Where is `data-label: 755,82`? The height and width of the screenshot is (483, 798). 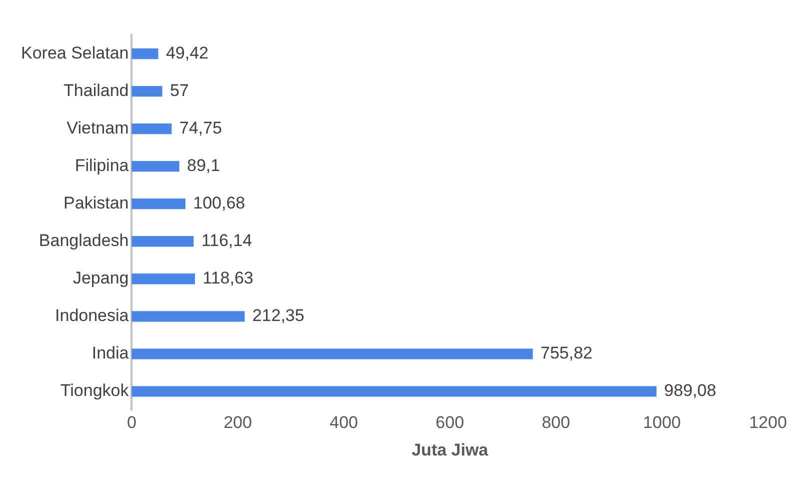
data-label: 755,82 is located at coordinates (566, 353).